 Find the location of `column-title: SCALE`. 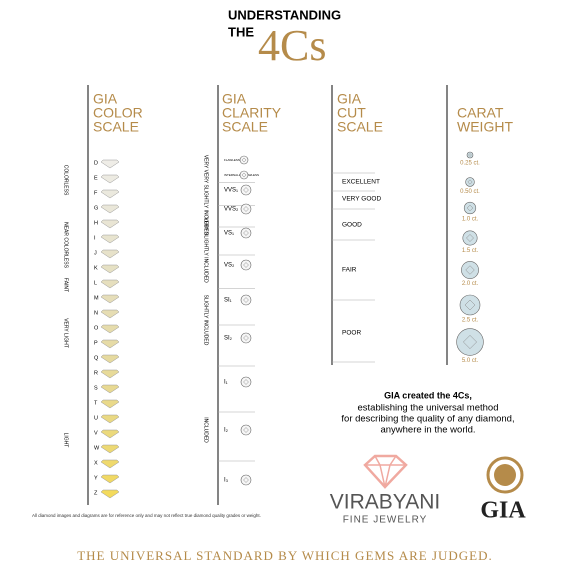

column-title: SCALE is located at coordinates (360, 127).